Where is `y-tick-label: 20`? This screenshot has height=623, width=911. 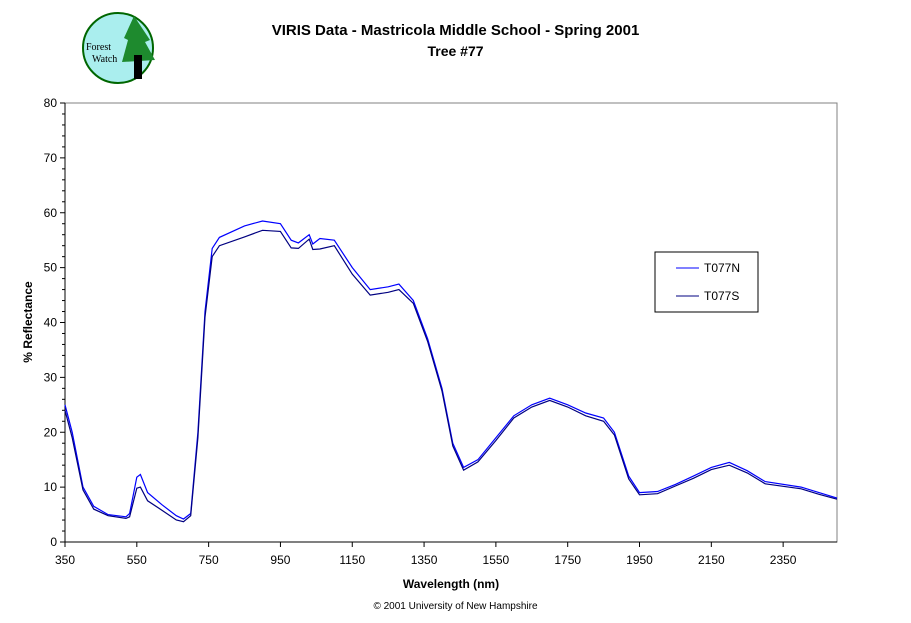
y-tick-label: 20 is located at coordinates (51, 432).